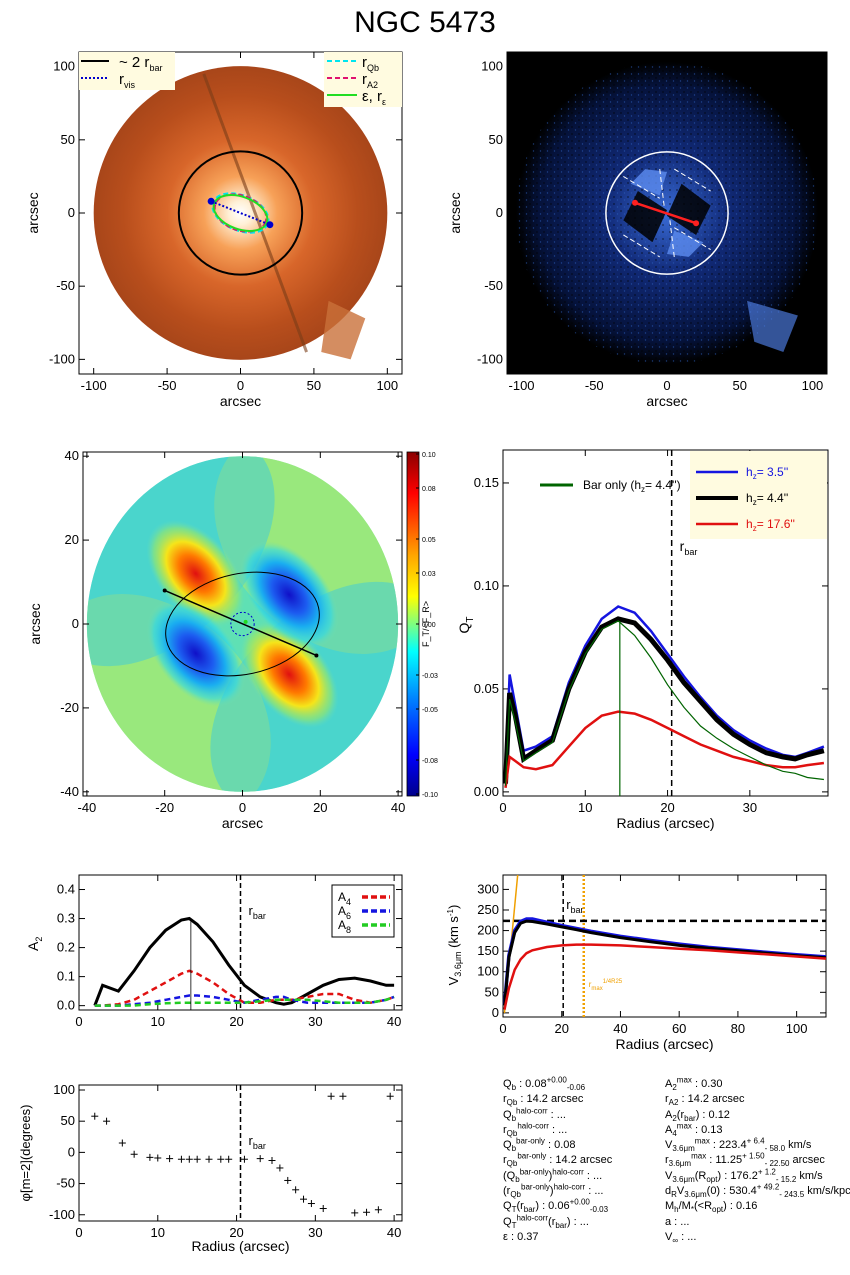  Describe the element at coordinates (66, 947) in the screenshot. I see `undefined-ytick-label: 0.2` at that location.